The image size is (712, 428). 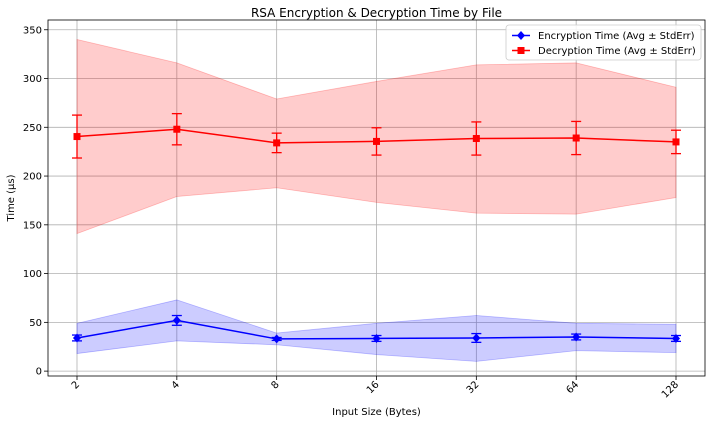 I want to click on x-tick-label: 2, so click(x=76, y=385).